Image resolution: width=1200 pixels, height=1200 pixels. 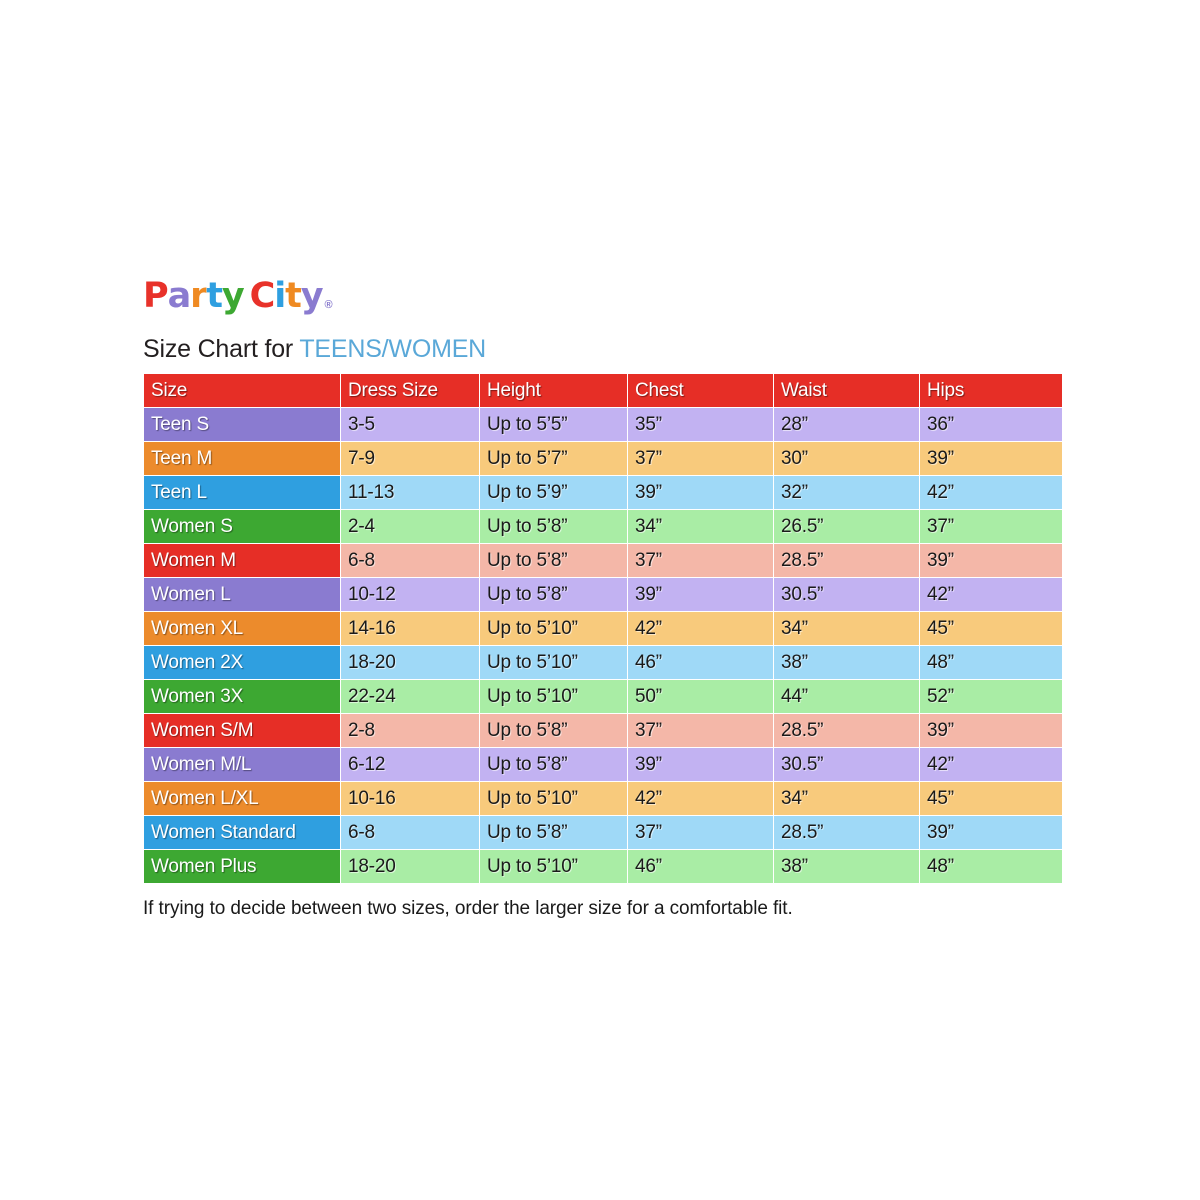 I want to click on logo-letter: P, so click(x=156, y=296).